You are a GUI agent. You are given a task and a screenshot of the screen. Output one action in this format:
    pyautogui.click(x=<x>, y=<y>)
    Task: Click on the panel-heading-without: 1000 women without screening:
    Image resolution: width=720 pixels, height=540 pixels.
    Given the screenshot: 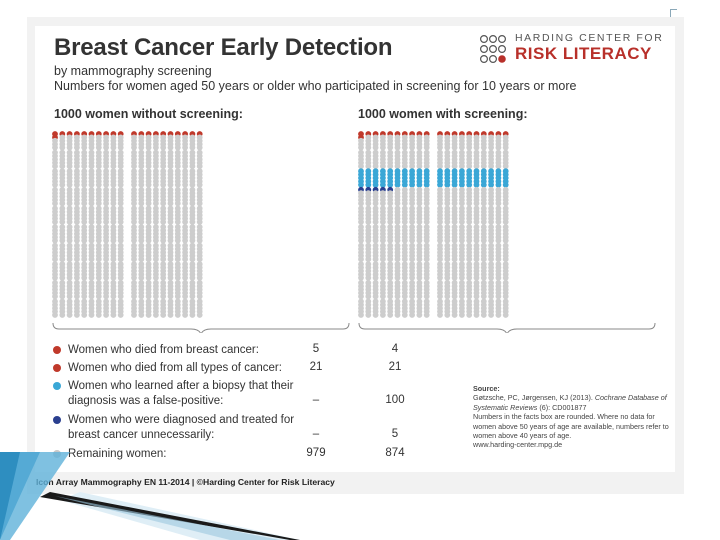 What is the action you would take?
    pyautogui.click(x=148, y=114)
    